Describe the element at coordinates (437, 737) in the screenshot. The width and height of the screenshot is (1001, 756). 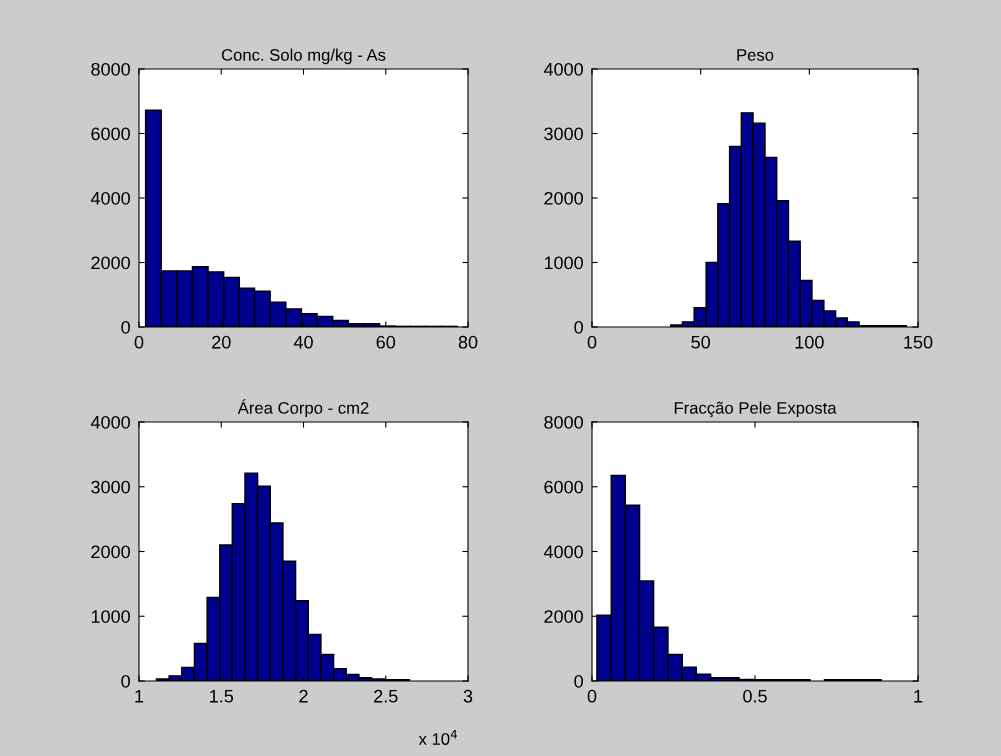
I see `text: x 10$^{4}$` at that location.